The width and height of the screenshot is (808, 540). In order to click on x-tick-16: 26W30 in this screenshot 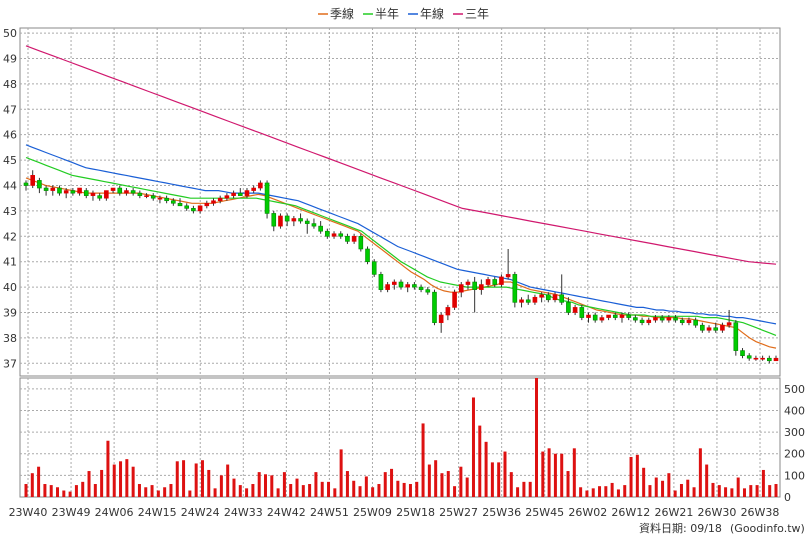, I will do `click(717, 512)`.